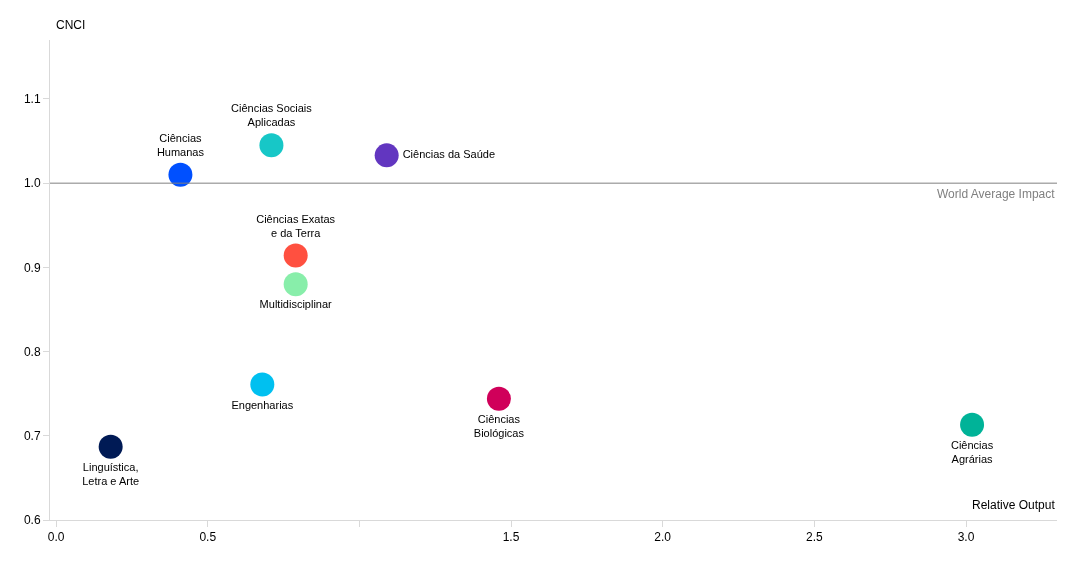 The height and width of the screenshot is (565, 1077). What do you see at coordinates (511, 537) in the screenshot?
I see `x-tick-label: 1.5` at bounding box center [511, 537].